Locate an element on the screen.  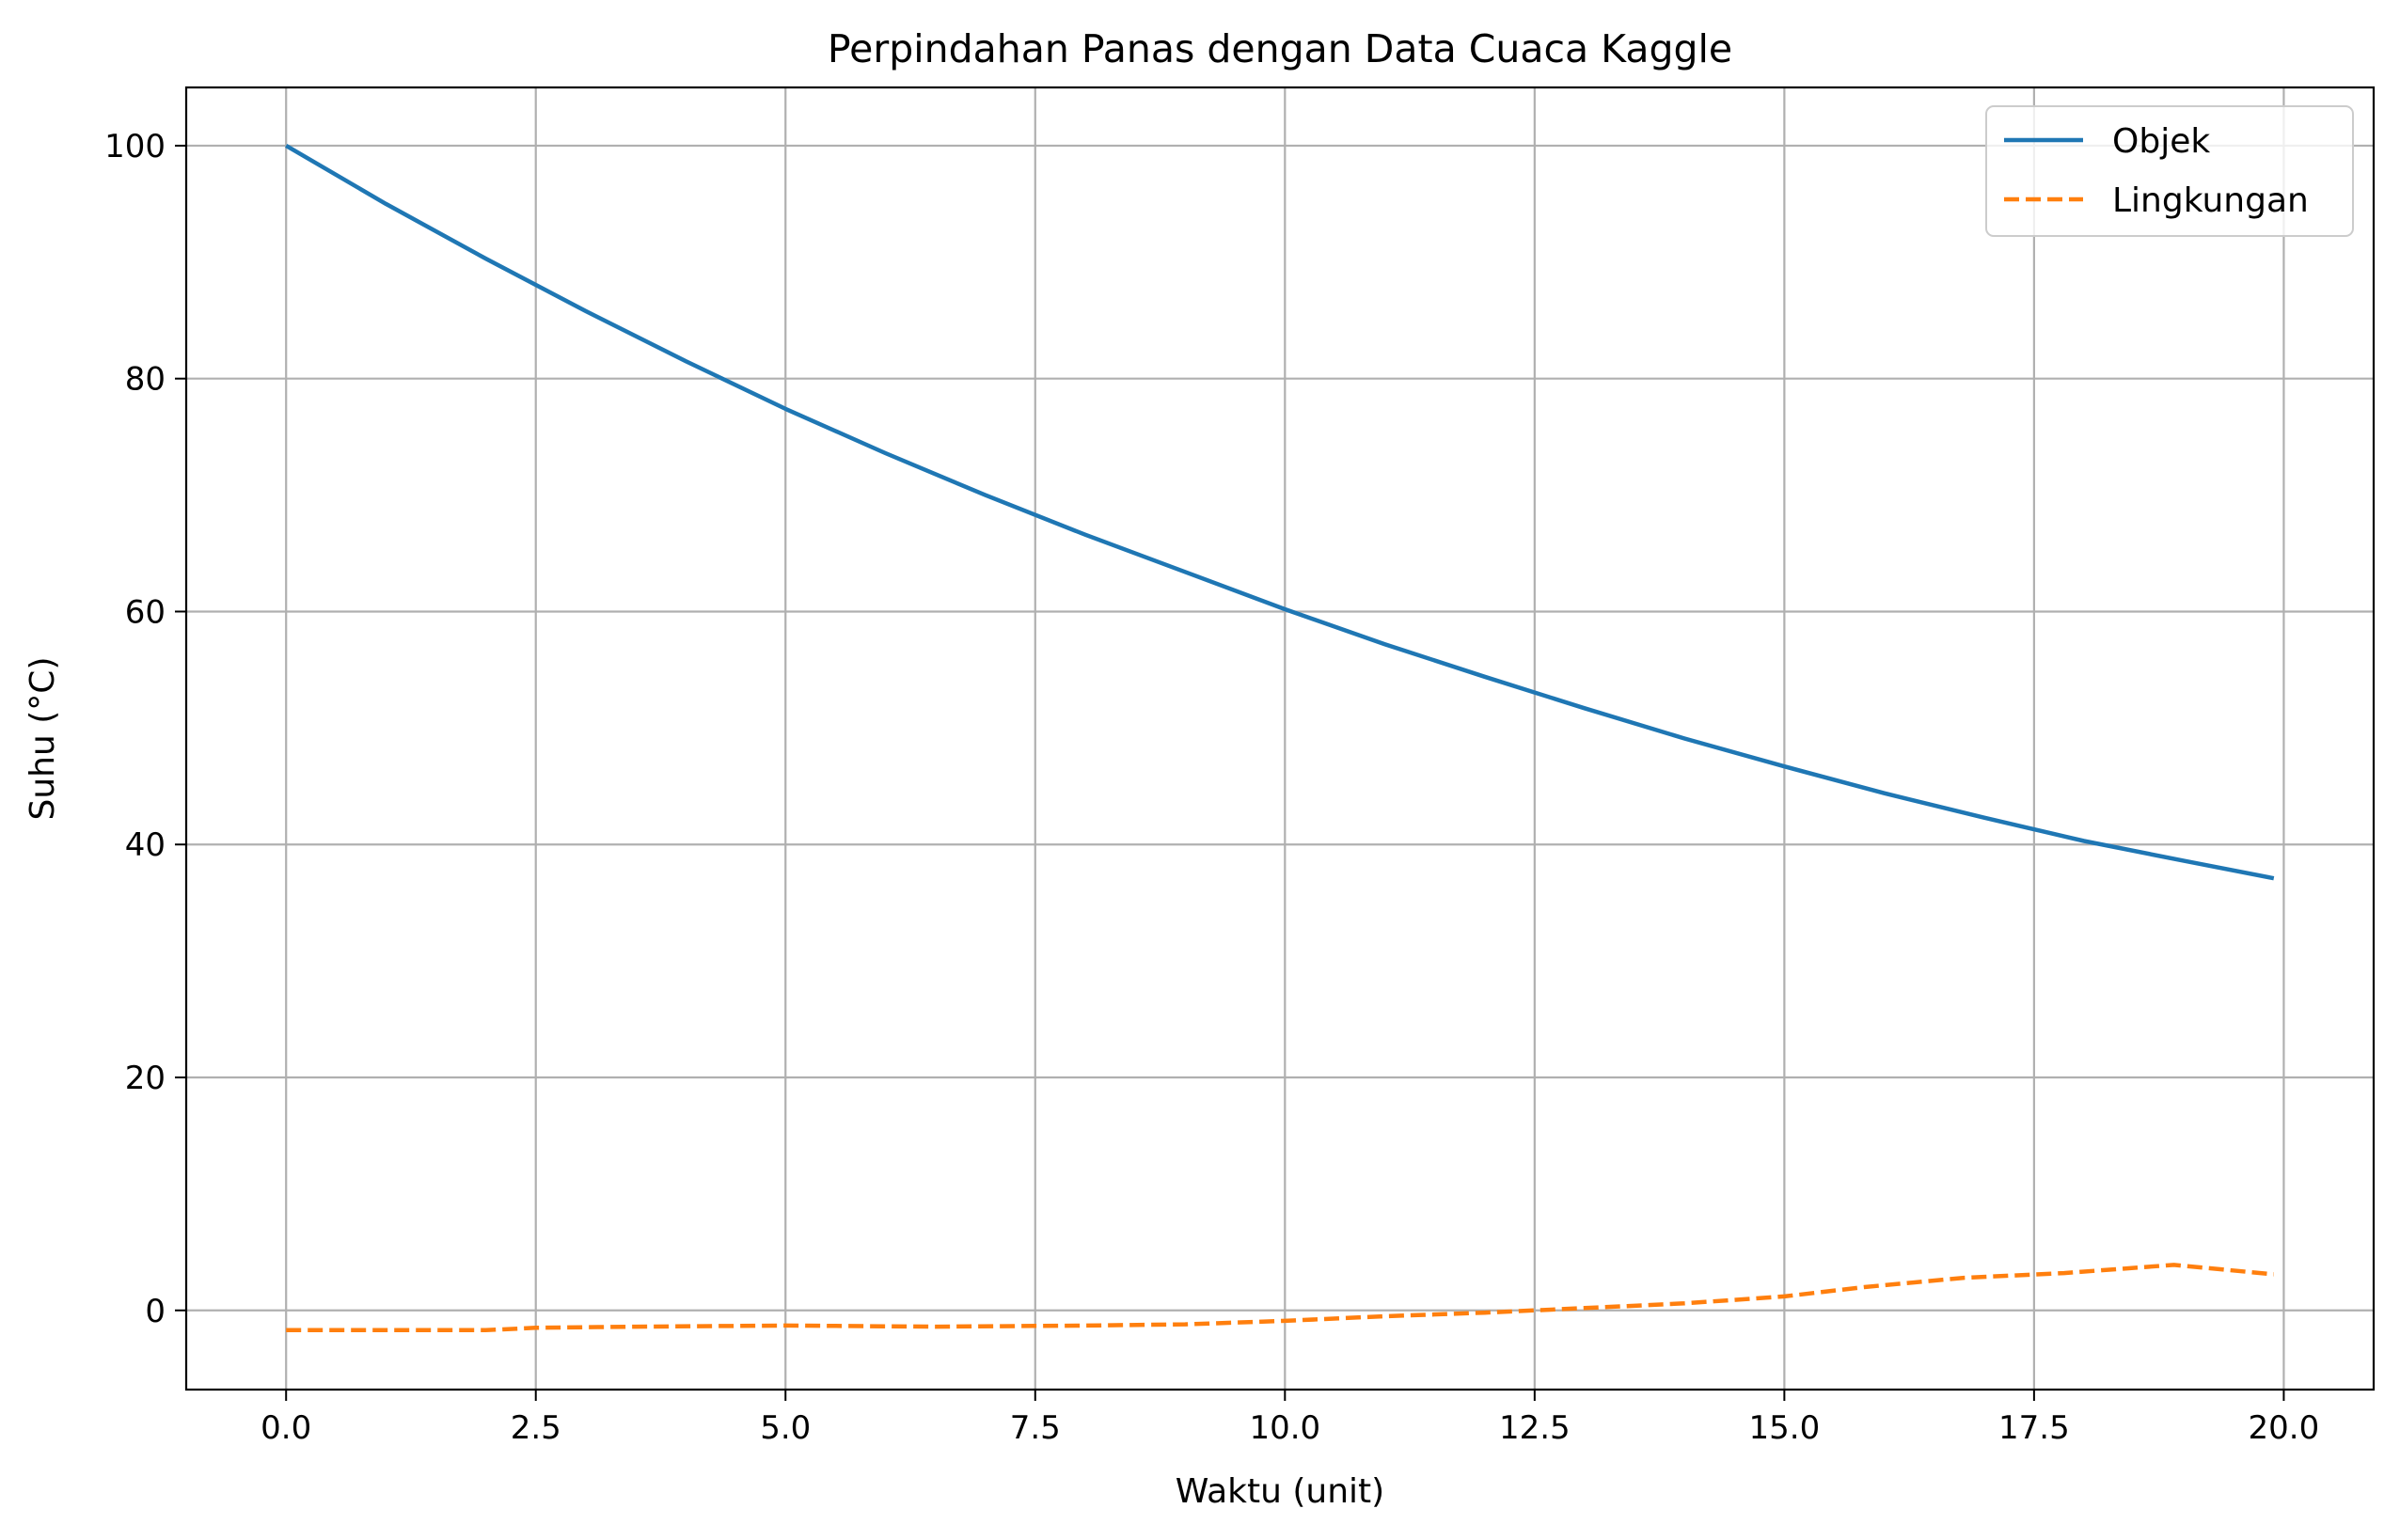
series-line-lingkungan is located at coordinates (1280, 1298).